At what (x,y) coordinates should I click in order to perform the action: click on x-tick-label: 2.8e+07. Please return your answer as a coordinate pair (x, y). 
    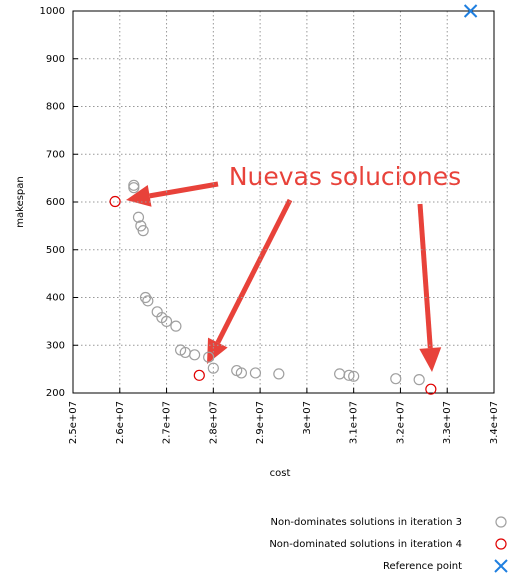
    Looking at the image, I should click on (213, 422).